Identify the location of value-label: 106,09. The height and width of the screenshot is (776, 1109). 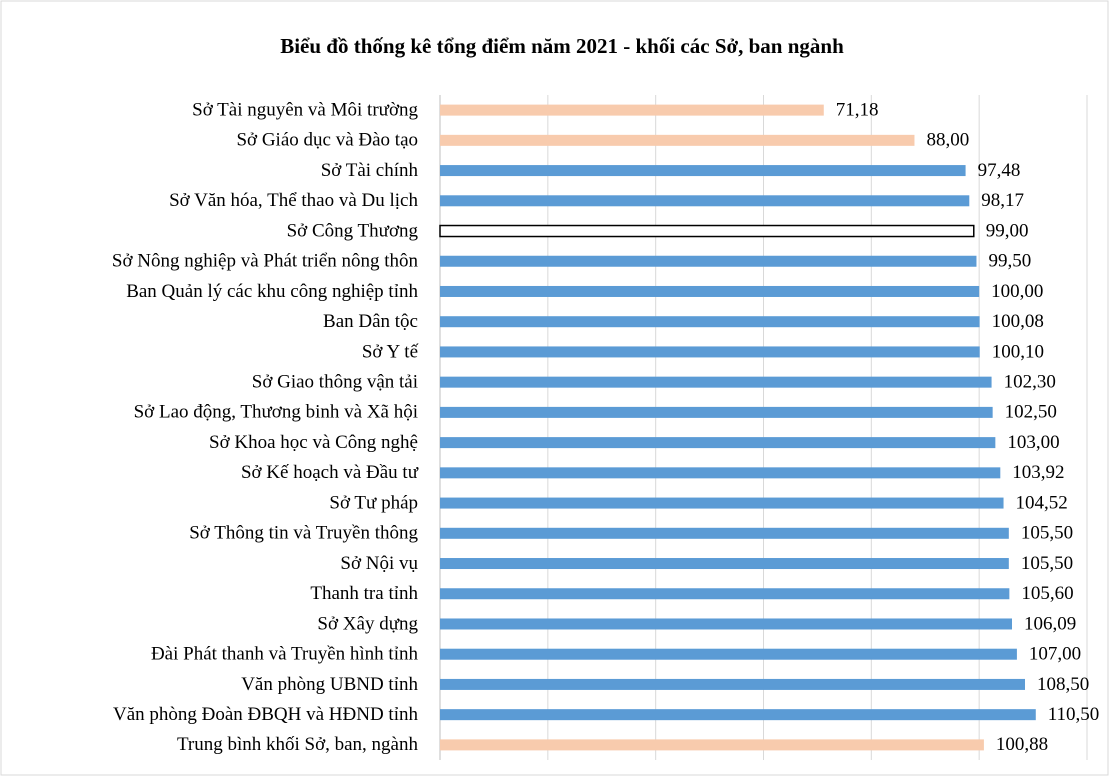
(1050, 623).